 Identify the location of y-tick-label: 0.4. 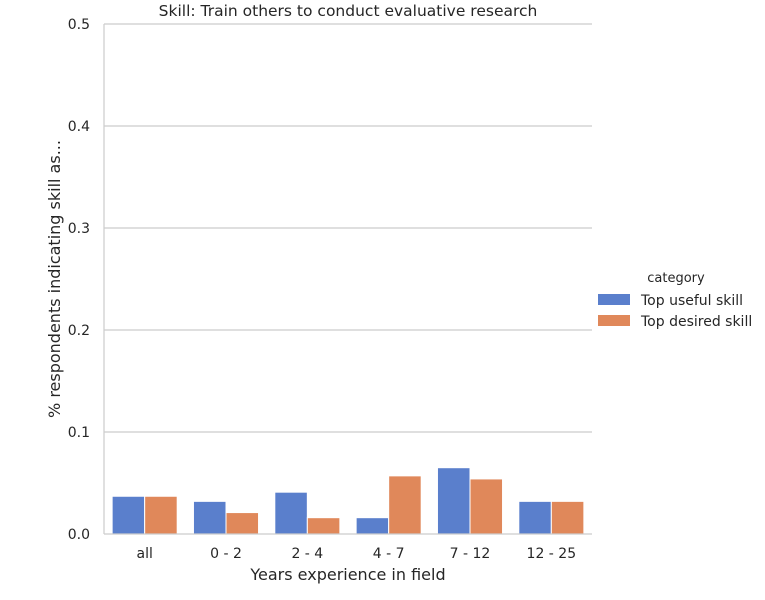
(79, 127).